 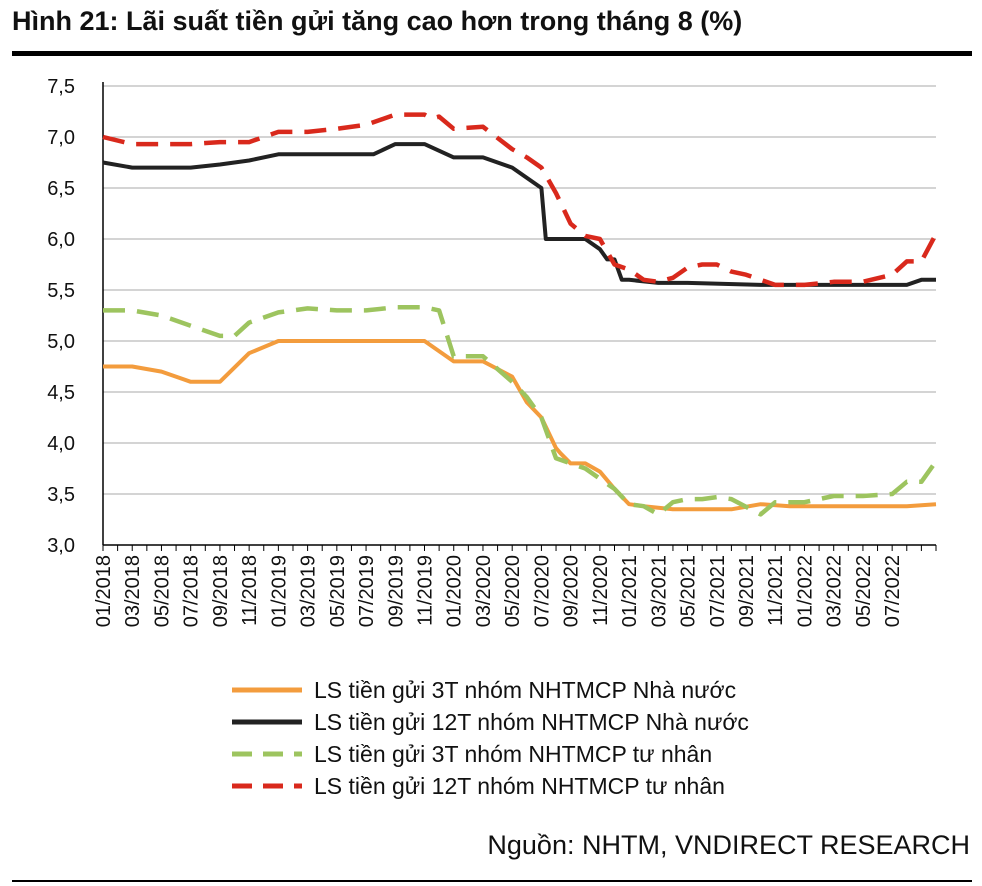 What do you see at coordinates (133, 591) in the screenshot?
I see `x-tick-label: 03/2018` at bounding box center [133, 591].